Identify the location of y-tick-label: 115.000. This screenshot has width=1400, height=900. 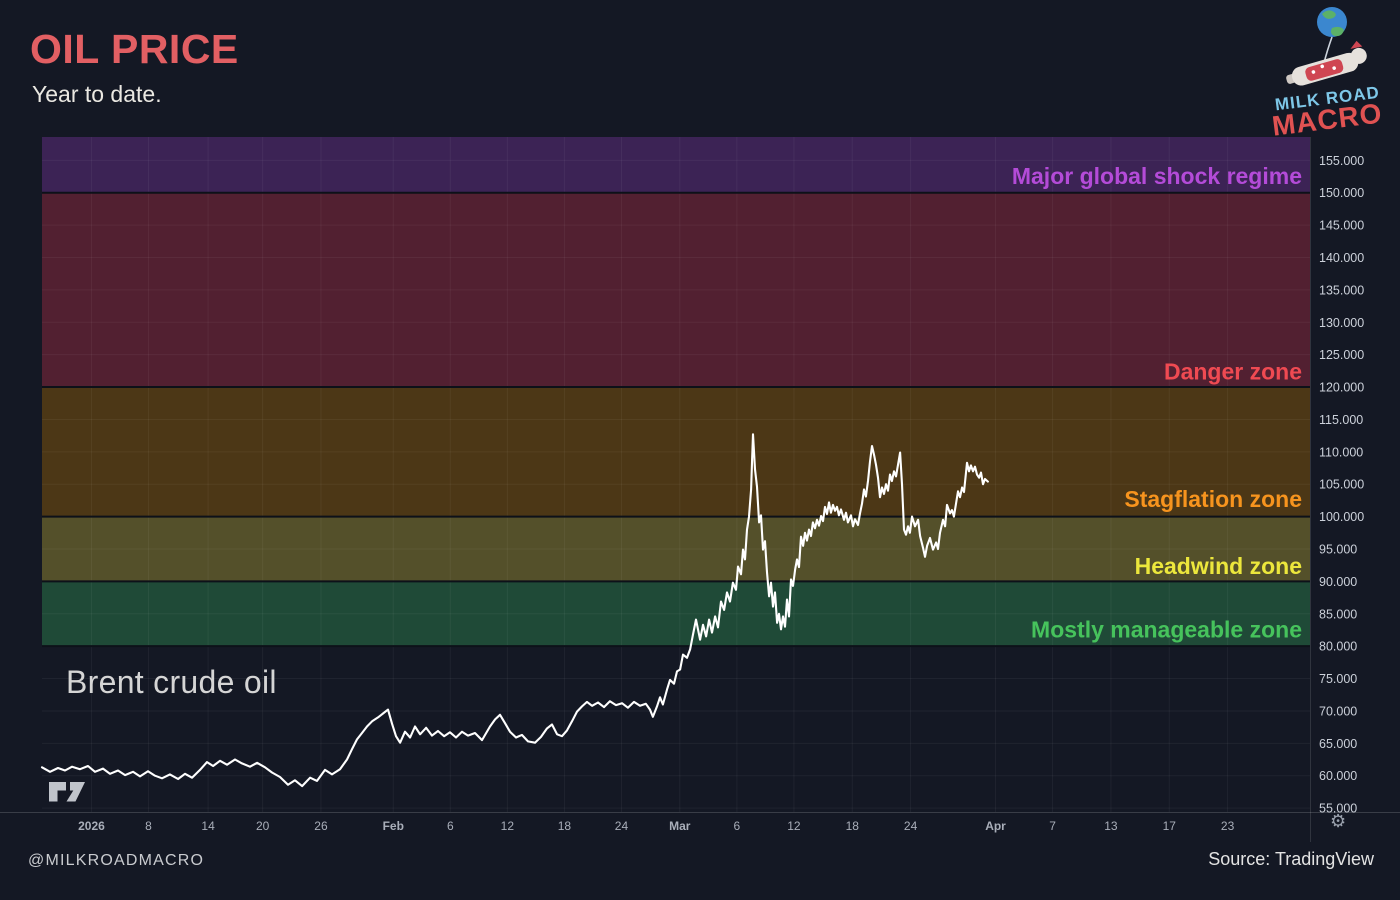
(1341, 420).